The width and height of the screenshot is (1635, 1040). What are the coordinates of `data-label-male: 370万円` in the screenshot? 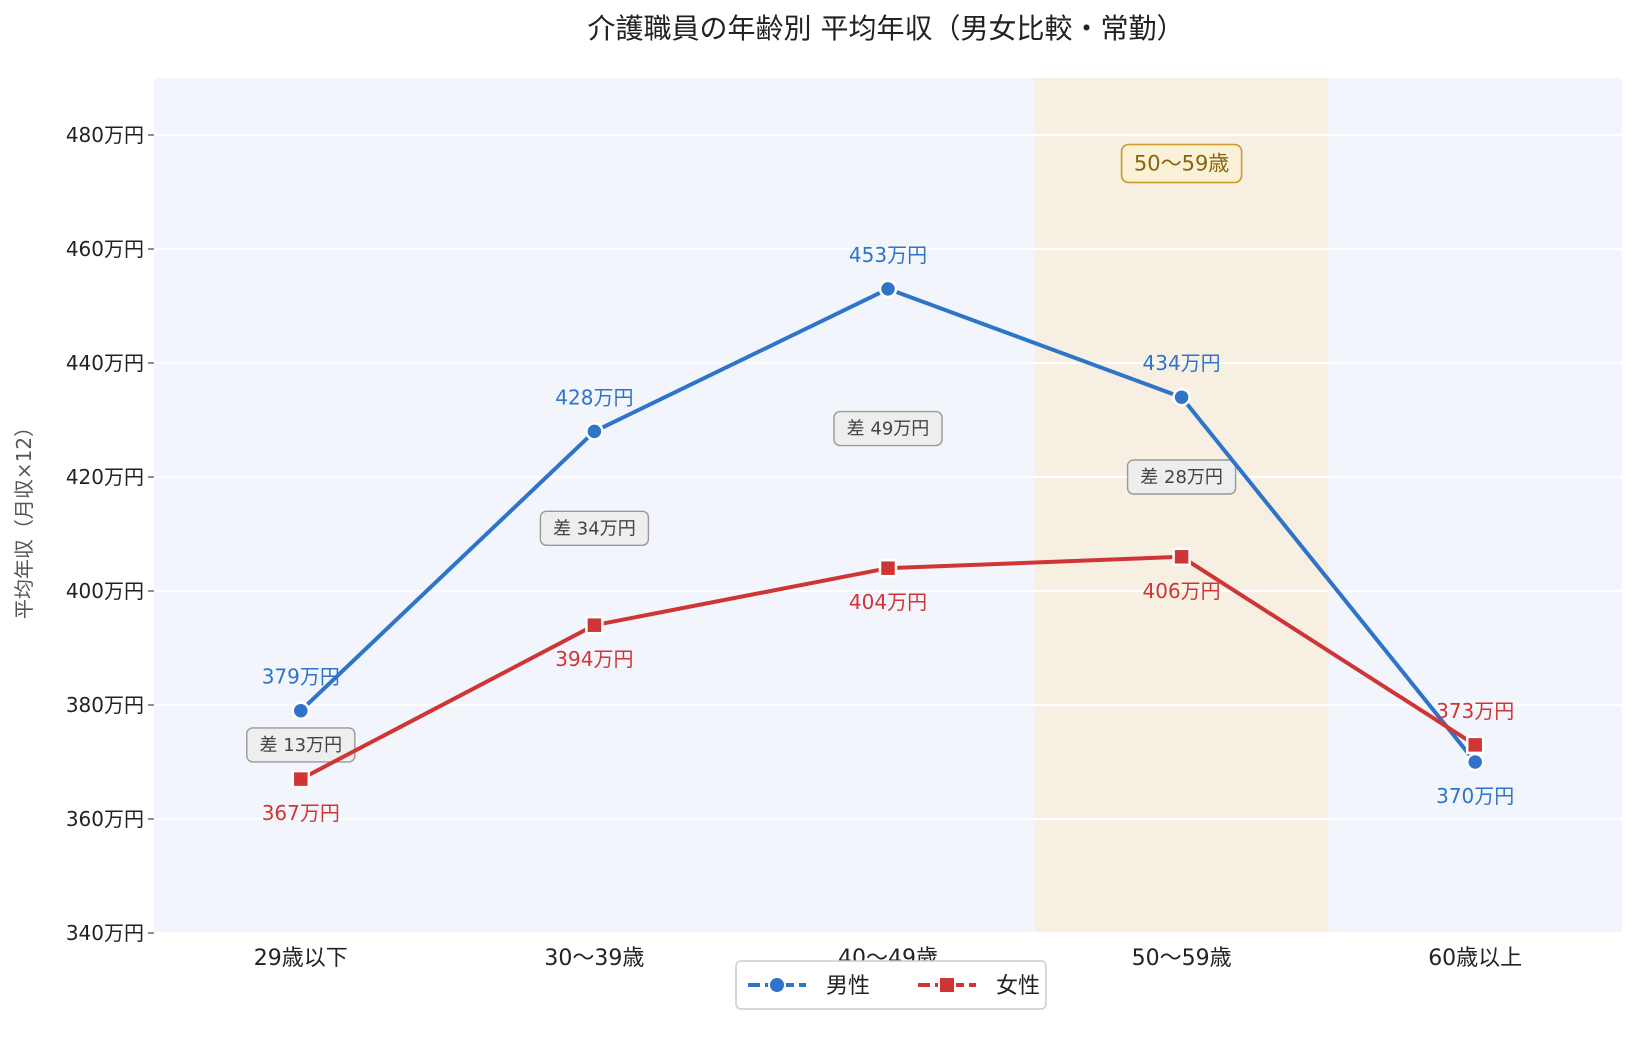 It's located at (1475, 796).